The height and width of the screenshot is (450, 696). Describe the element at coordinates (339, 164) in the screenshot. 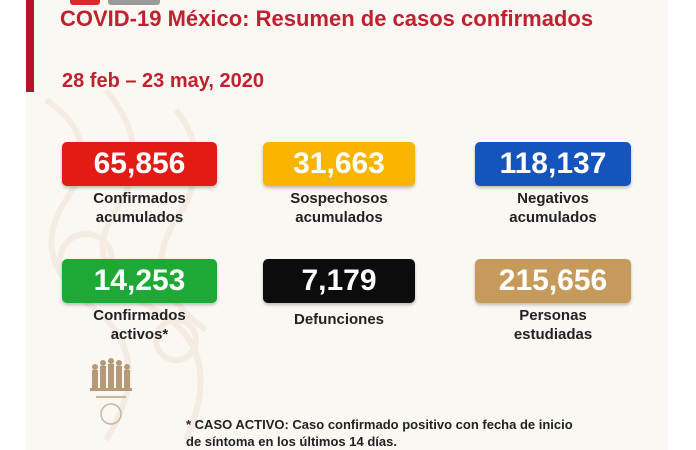

I see `sospechosos-value-box: 31,663` at that location.